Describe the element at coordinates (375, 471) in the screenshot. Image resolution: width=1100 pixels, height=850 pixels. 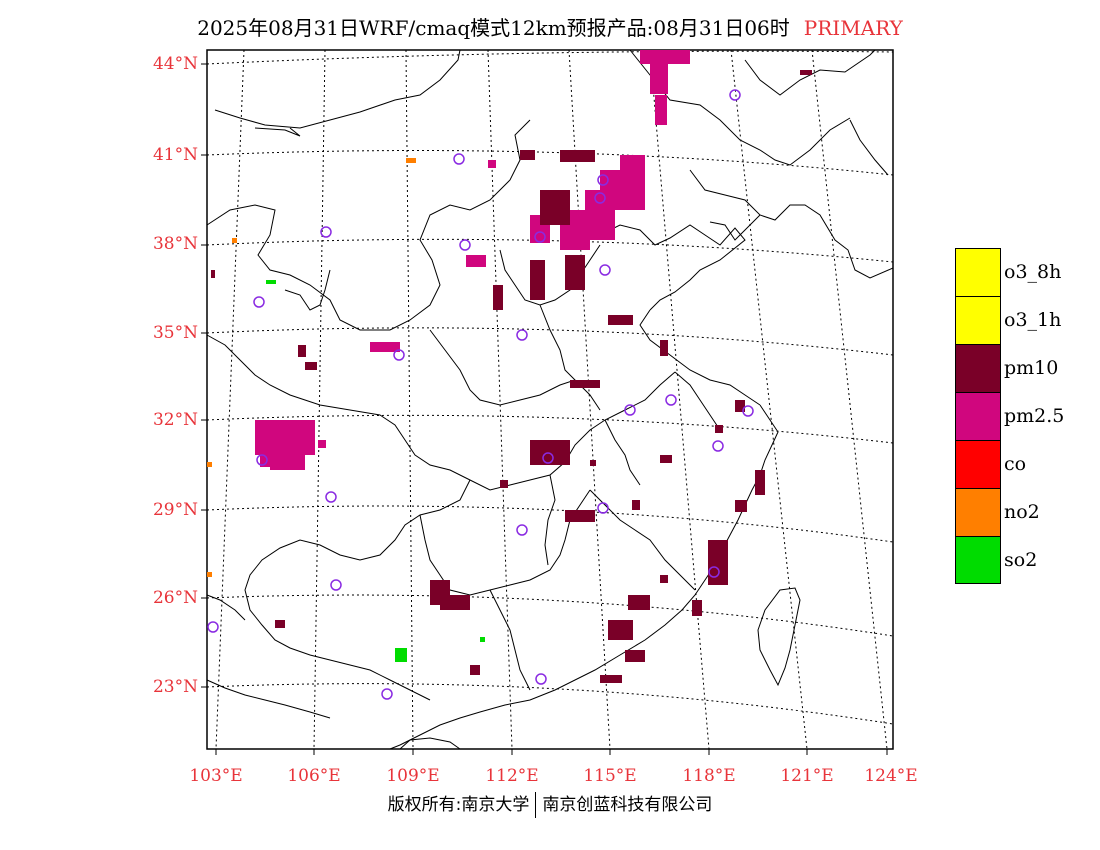
I see `so2-cells` at that location.